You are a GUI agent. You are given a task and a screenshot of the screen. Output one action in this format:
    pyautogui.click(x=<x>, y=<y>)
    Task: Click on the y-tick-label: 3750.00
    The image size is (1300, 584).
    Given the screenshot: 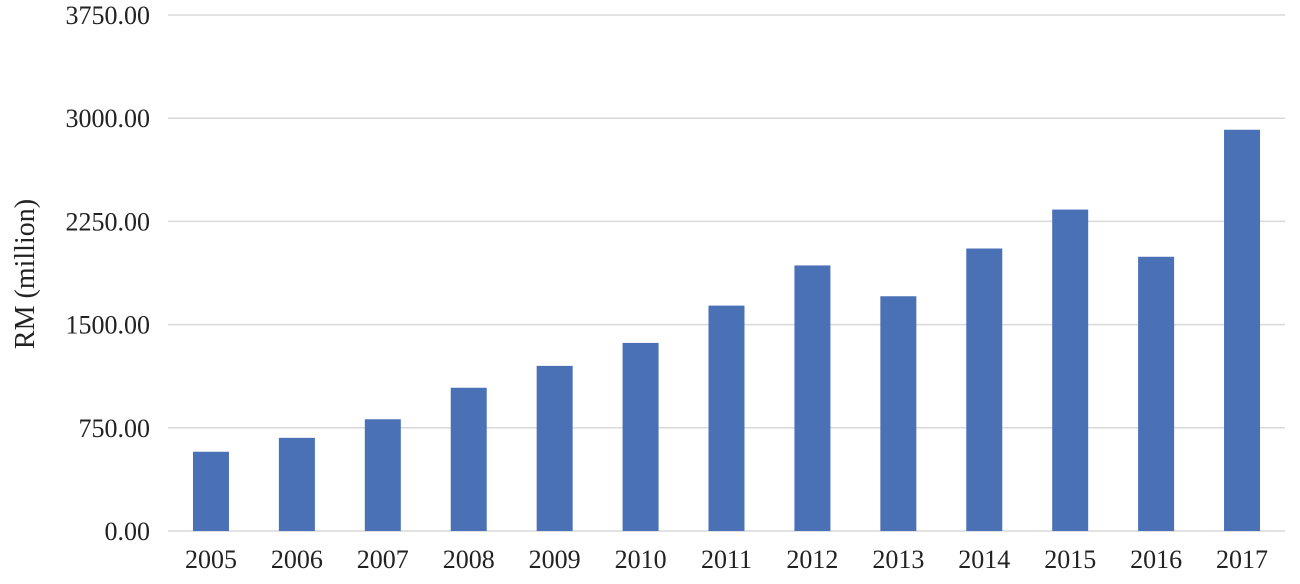 What is the action you would take?
    pyautogui.click(x=108, y=15)
    